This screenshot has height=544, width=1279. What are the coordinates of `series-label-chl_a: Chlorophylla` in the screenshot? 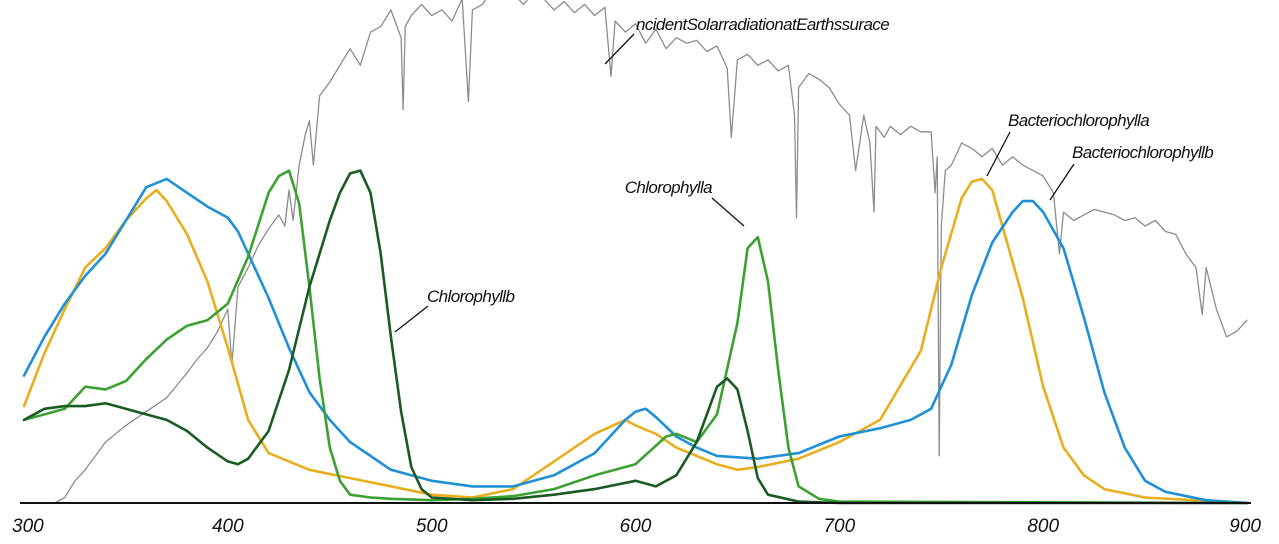 It's located at (668, 187).